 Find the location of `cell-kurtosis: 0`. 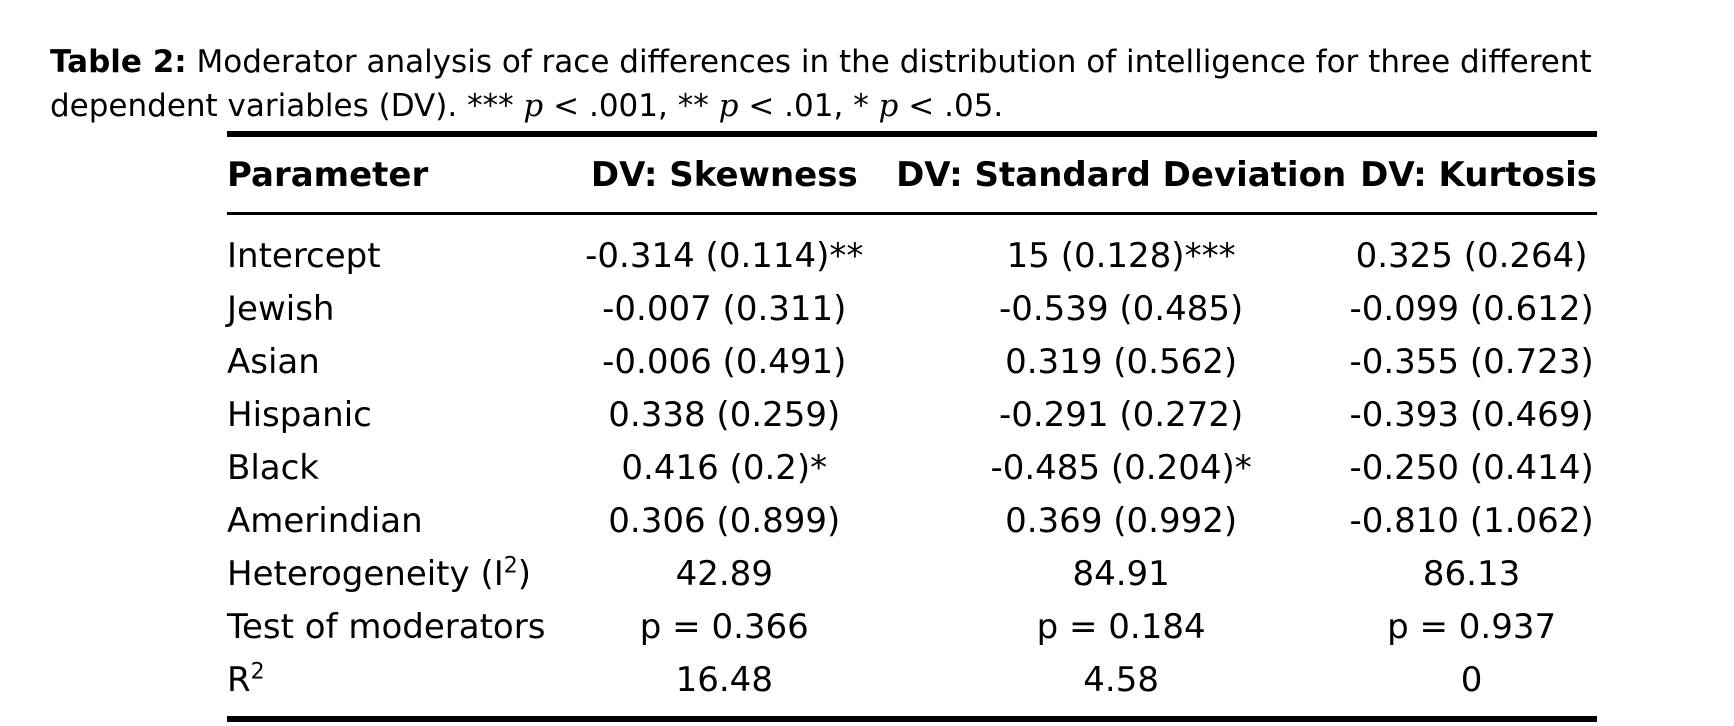

cell-kurtosis: 0 is located at coordinates (1471, 679).